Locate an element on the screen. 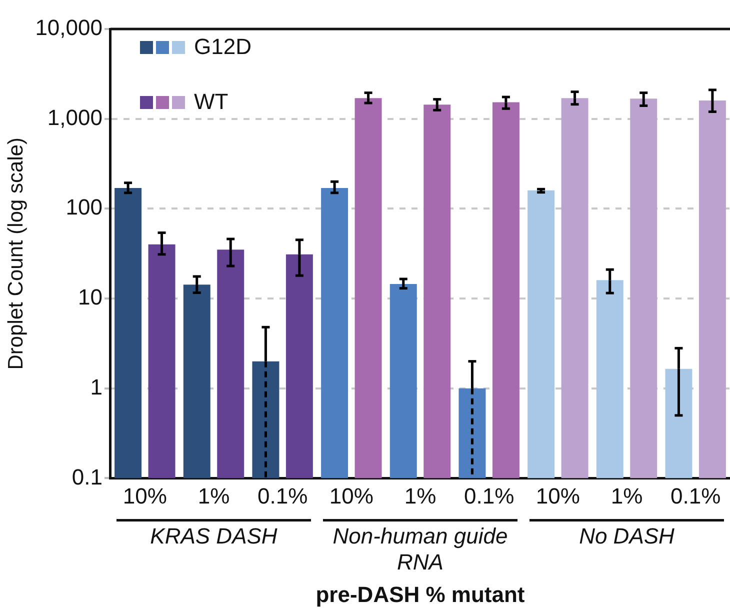 The width and height of the screenshot is (730, 613). text: Non-human guide RNA is located at coordinates (420, 548).